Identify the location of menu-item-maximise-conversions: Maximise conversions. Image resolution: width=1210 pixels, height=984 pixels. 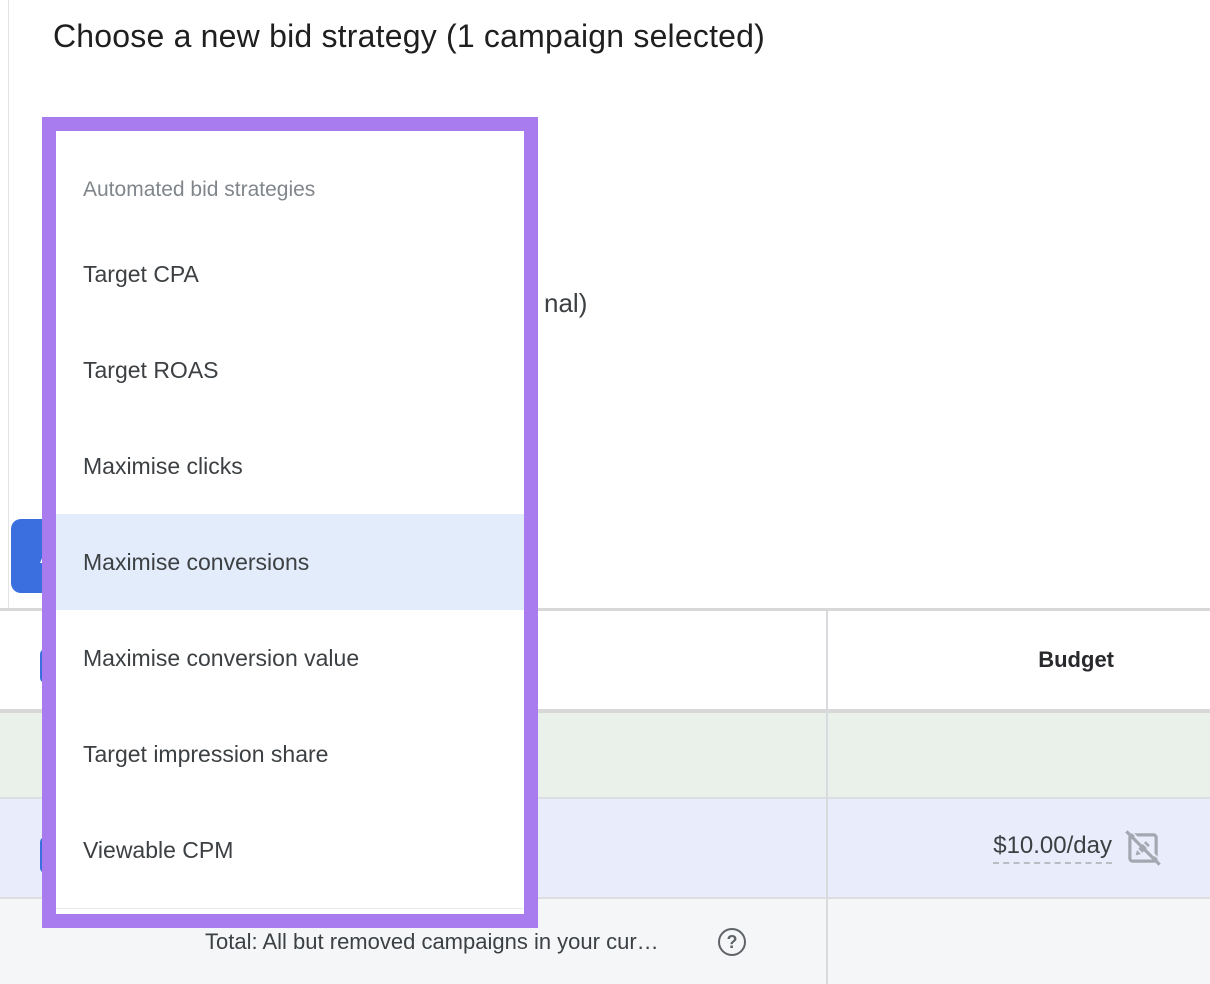
(290, 562).